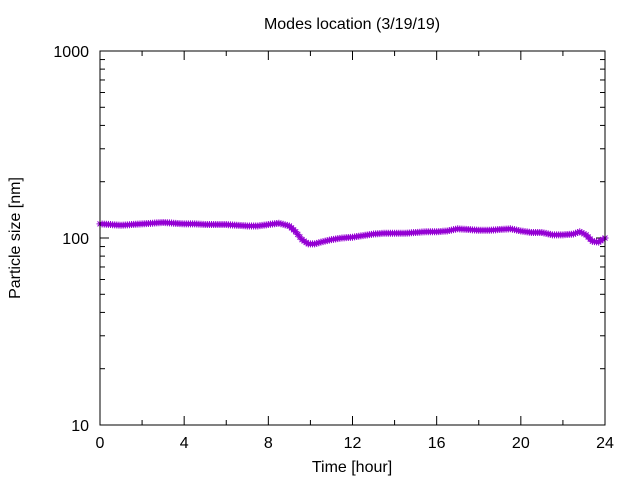 The image size is (640, 480). What do you see at coordinates (268, 443) in the screenshot?
I see `x-tick-label: 8` at bounding box center [268, 443].